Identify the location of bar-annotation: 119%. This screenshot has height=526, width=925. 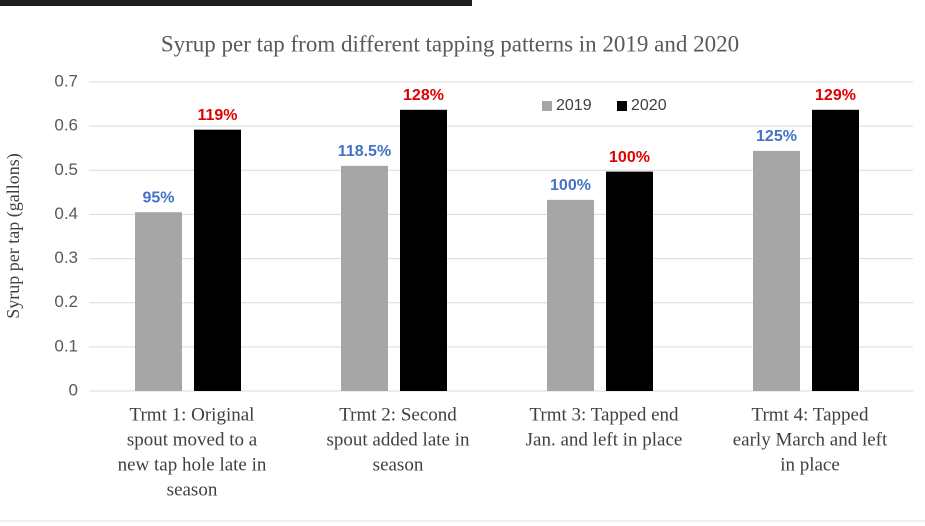
(217, 115).